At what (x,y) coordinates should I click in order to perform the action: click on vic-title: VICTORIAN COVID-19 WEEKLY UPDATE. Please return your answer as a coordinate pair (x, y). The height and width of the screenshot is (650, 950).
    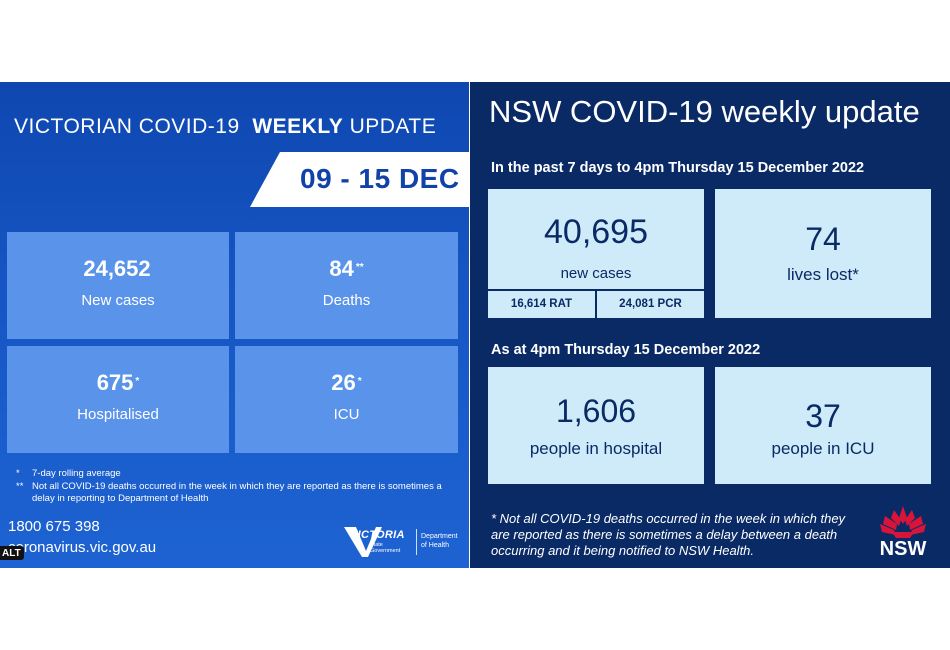
    Looking at the image, I should click on (225, 126).